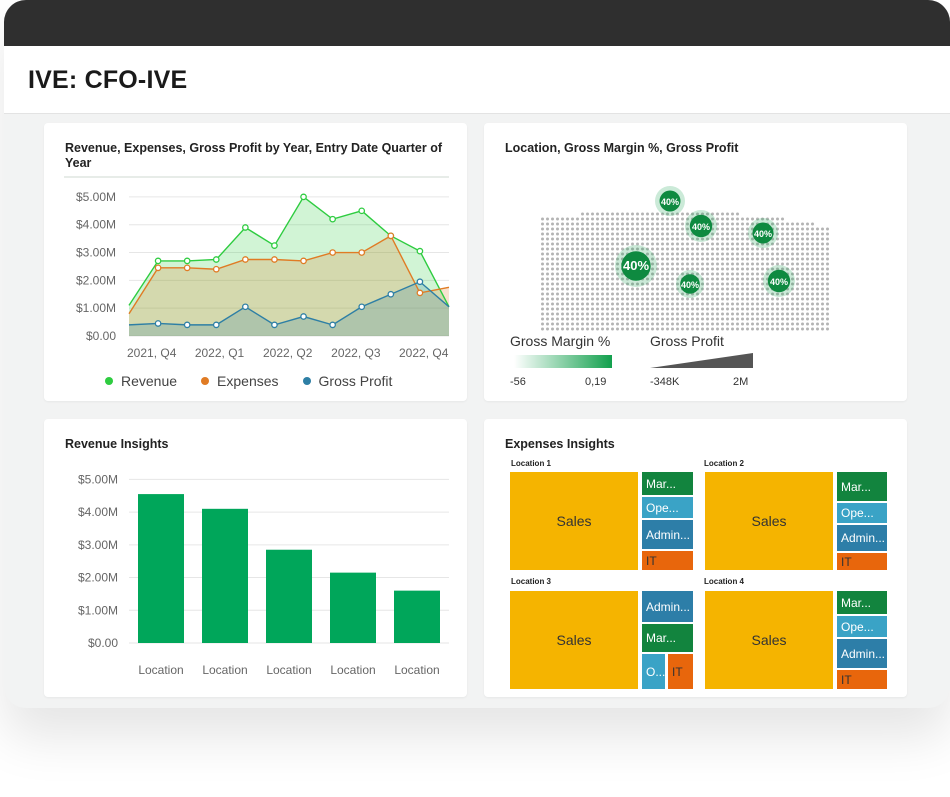 The width and height of the screenshot is (950, 797). What do you see at coordinates (695, 253) in the screenshot?
I see `world-map: 40% 40% 40% 40% 40% 40%` at bounding box center [695, 253].